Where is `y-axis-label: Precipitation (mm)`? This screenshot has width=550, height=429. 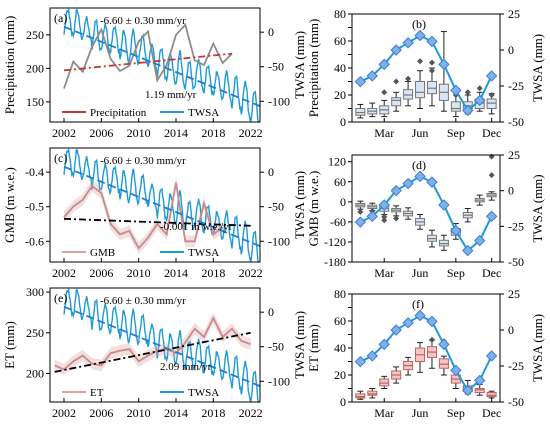 y-axis-label: Precipitation (mm) is located at coordinates (9, 65).